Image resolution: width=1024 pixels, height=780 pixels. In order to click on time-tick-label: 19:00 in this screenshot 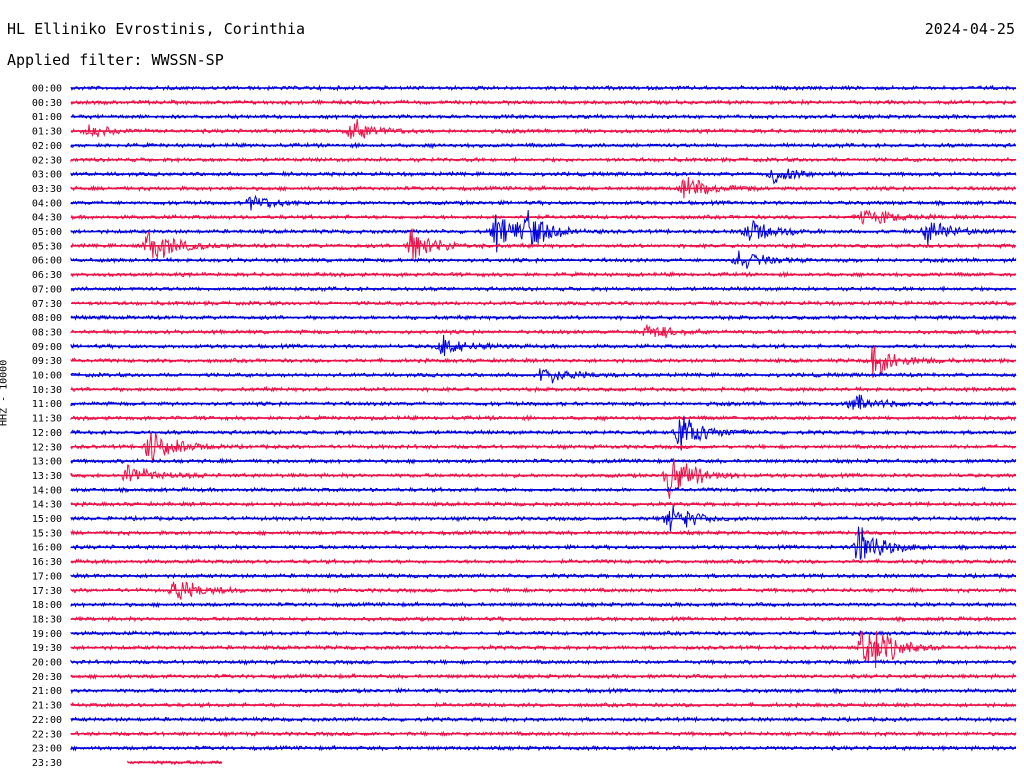, I will do `click(47, 634)`.